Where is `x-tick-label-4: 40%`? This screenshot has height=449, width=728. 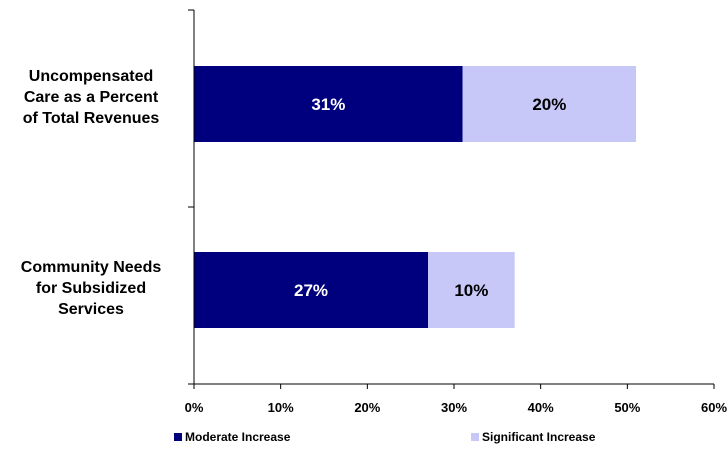
x-tick-label-4: 40% is located at coordinates (541, 407).